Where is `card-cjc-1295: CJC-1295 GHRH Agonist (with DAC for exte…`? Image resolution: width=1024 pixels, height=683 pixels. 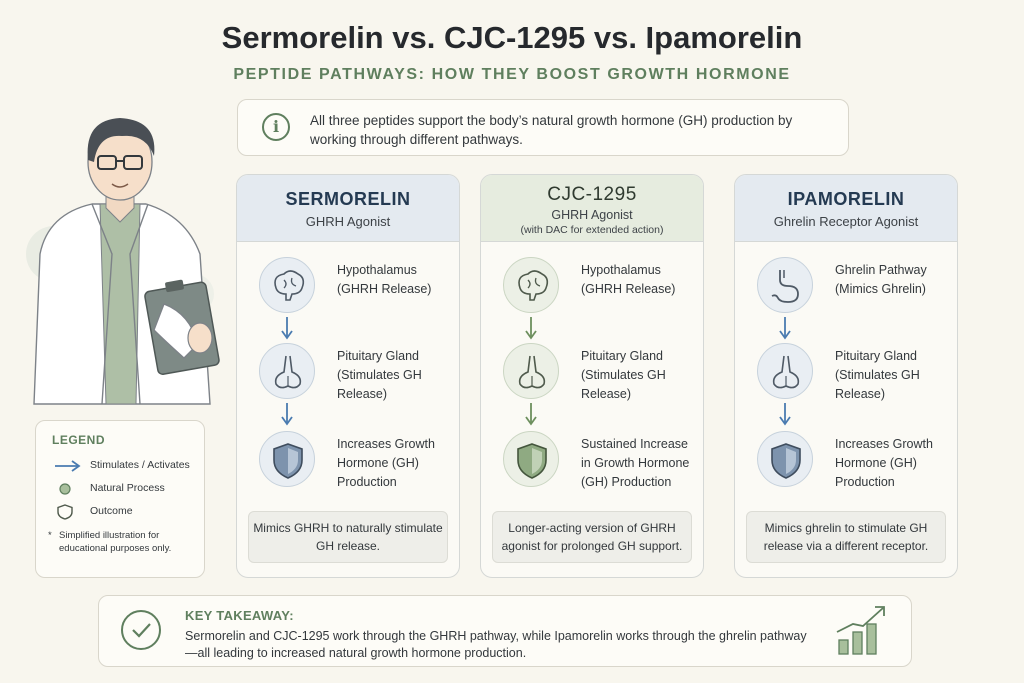 card-cjc-1295: CJC-1295 GHRH Agonist (with DAC for exte… is located at coordinates (592, 376).